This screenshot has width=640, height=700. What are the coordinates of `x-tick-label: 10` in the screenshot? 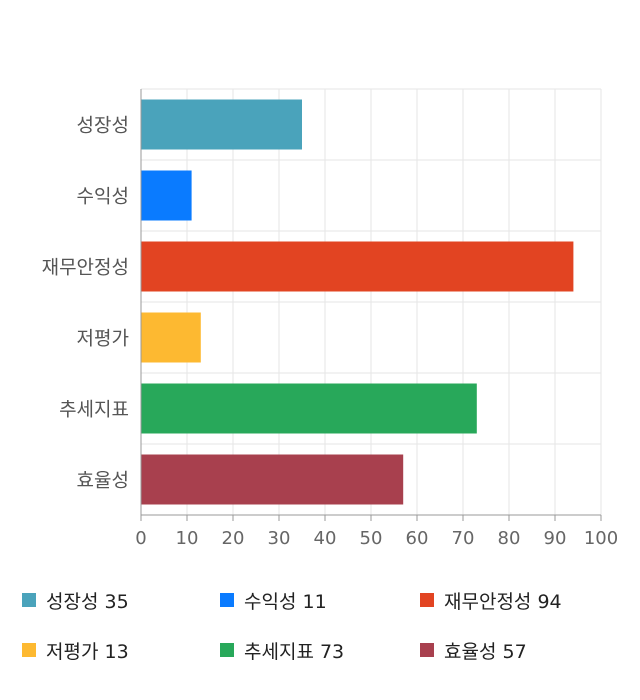 It's located at (187, 538).